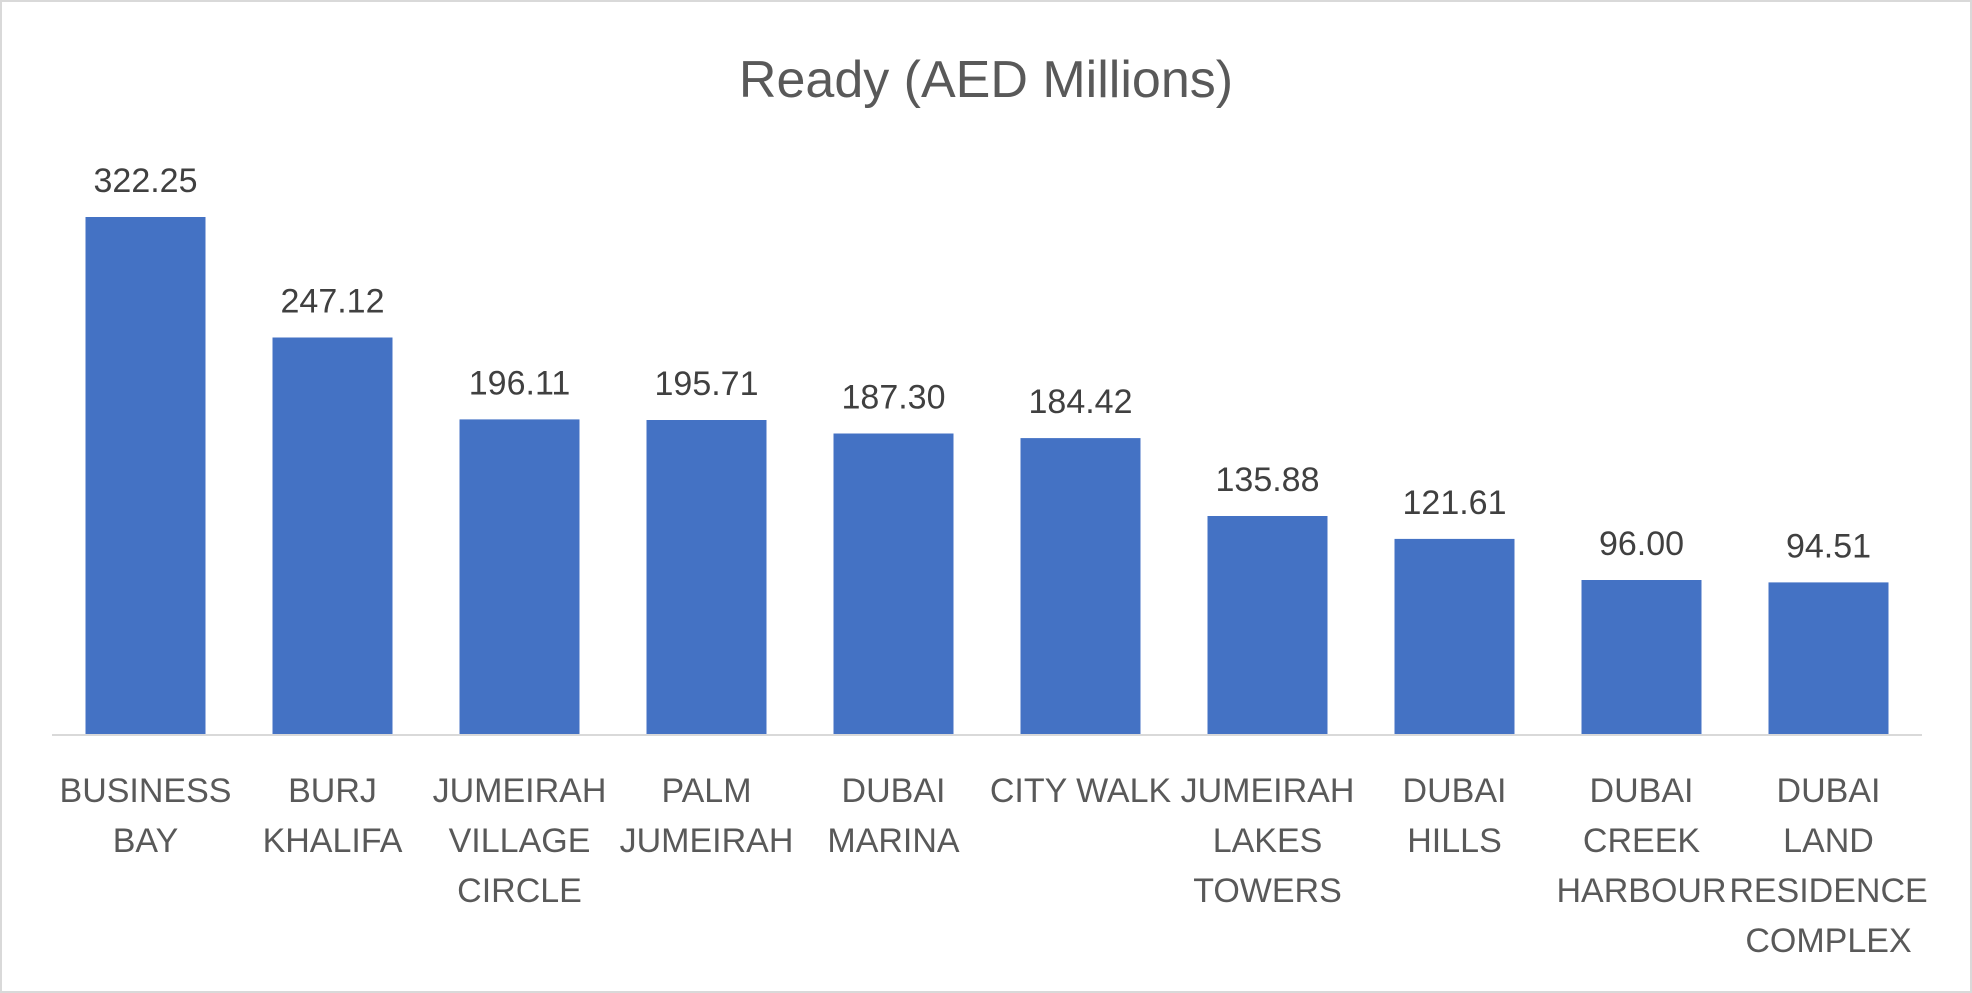 This screenshot has width=1972, height=993. I want to click on data-label: 96.00, so click(1641, 544).